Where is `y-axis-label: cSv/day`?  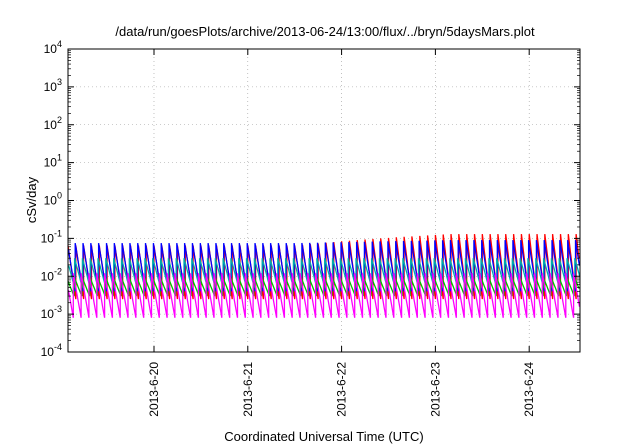
y-axis-label: cSv/day is located at coordinates (31, 199).